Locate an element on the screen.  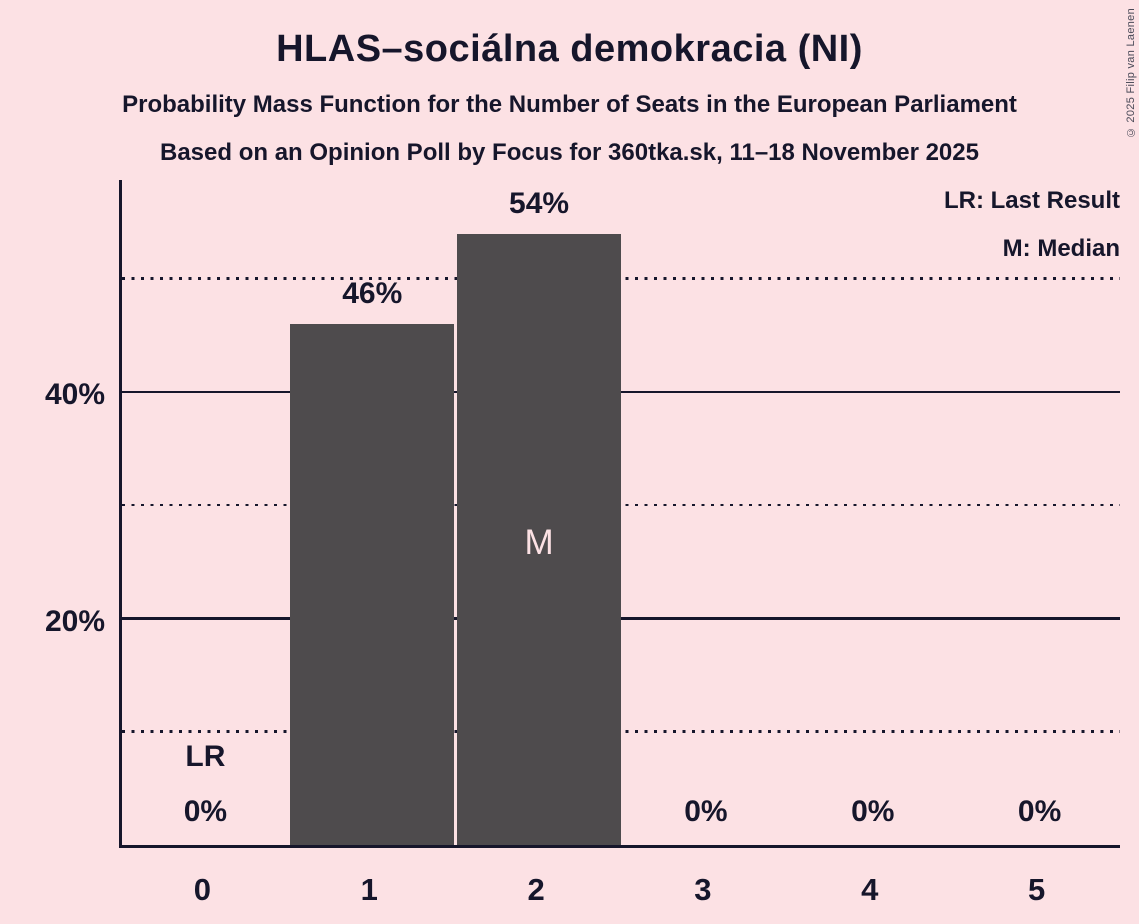
median-marker: M is located at coordinates (539, 543).